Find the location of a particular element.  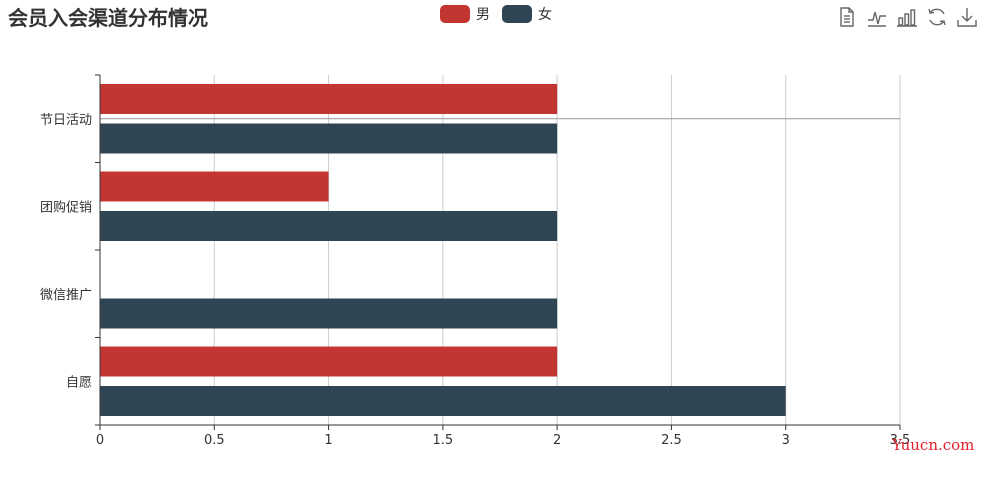

y-tick-label: 自愿 is located at coordinates (79, 382).